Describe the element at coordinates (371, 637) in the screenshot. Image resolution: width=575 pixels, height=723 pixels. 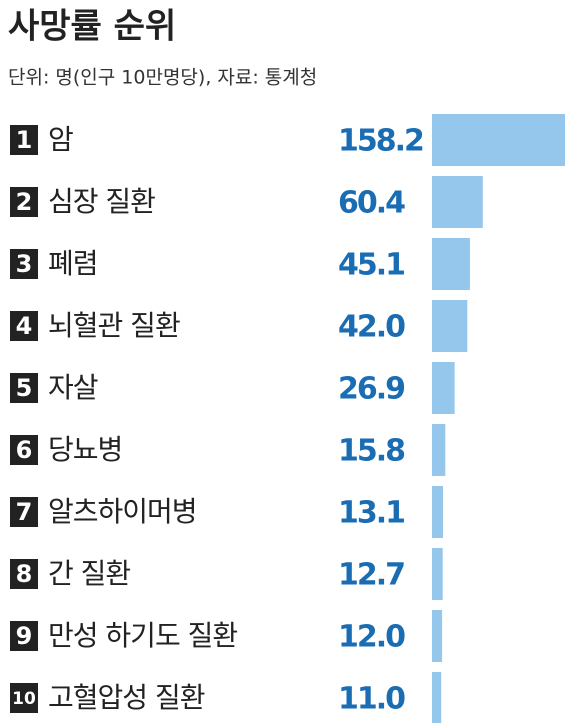
I see `value-label: 12.0` at that location.